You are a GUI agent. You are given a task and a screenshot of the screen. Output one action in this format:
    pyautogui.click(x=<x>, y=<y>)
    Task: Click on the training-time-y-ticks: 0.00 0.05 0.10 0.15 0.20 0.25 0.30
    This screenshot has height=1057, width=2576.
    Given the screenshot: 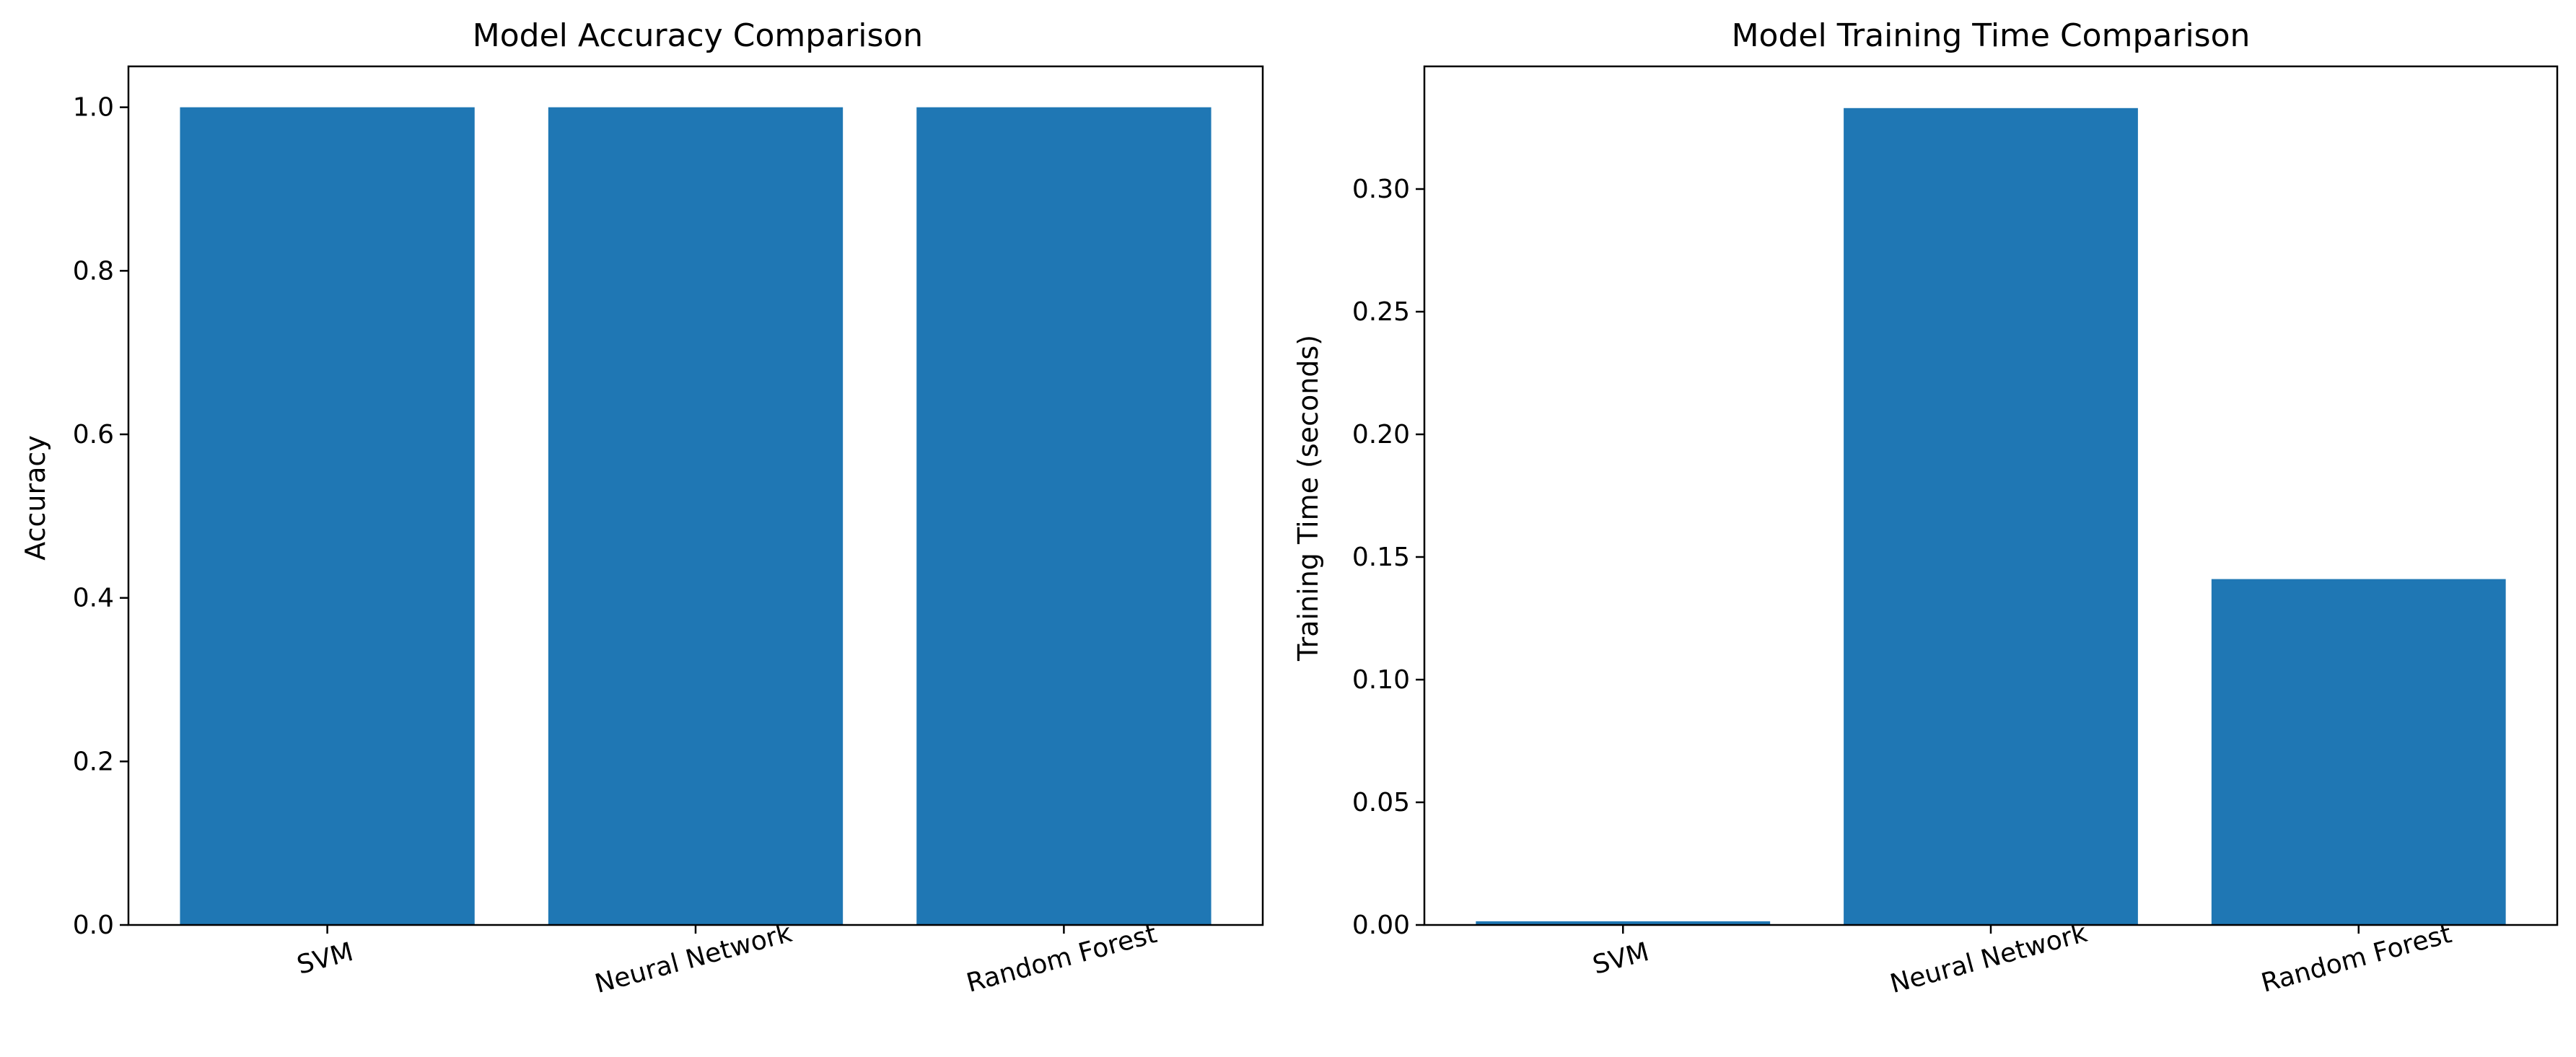 What is the action you would take?
    pyautogui.click(x=1388, y=557)
    